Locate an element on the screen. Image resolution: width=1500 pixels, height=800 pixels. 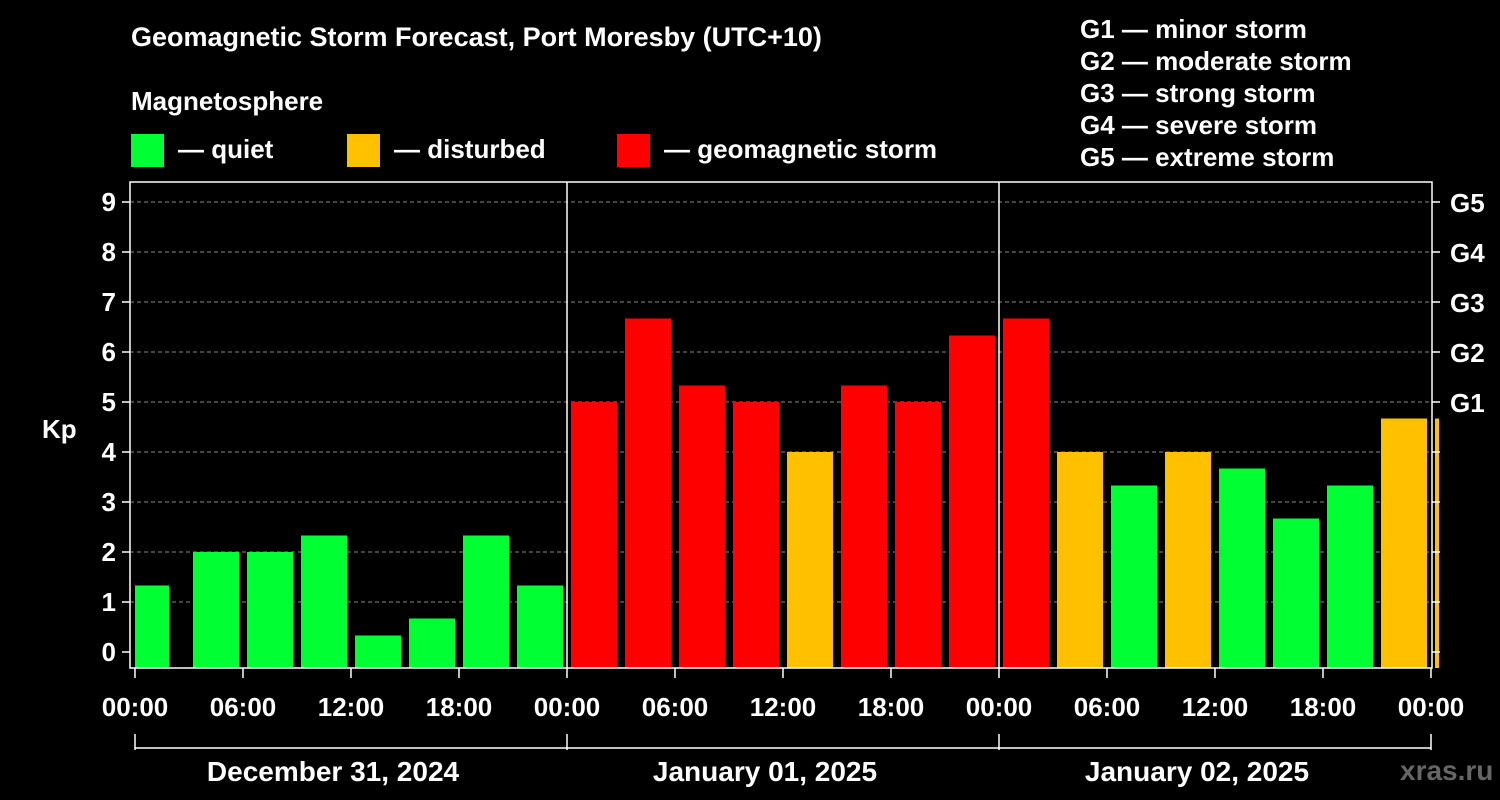
legend-swatch-disturbed is located at coordinates (363, 150).